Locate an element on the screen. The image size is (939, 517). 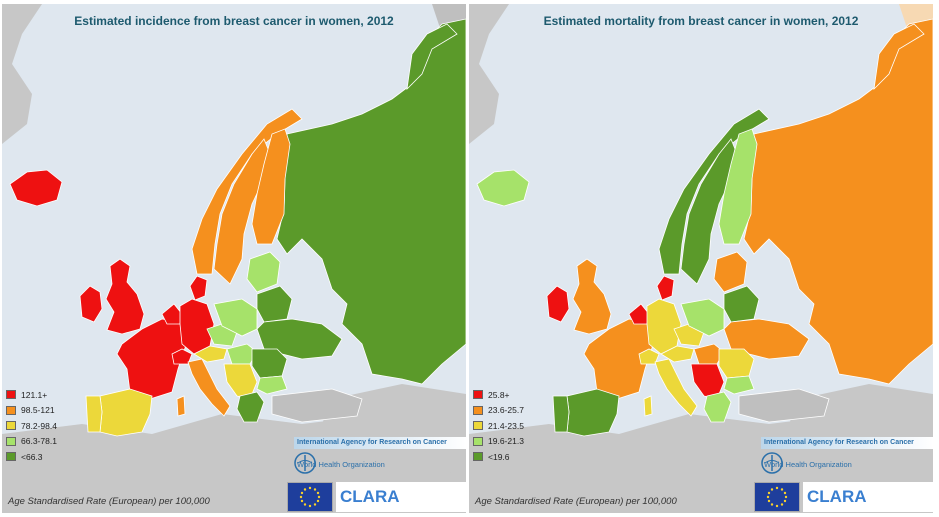
legend-label: 25.8+ is located at coordinates (499, 394).